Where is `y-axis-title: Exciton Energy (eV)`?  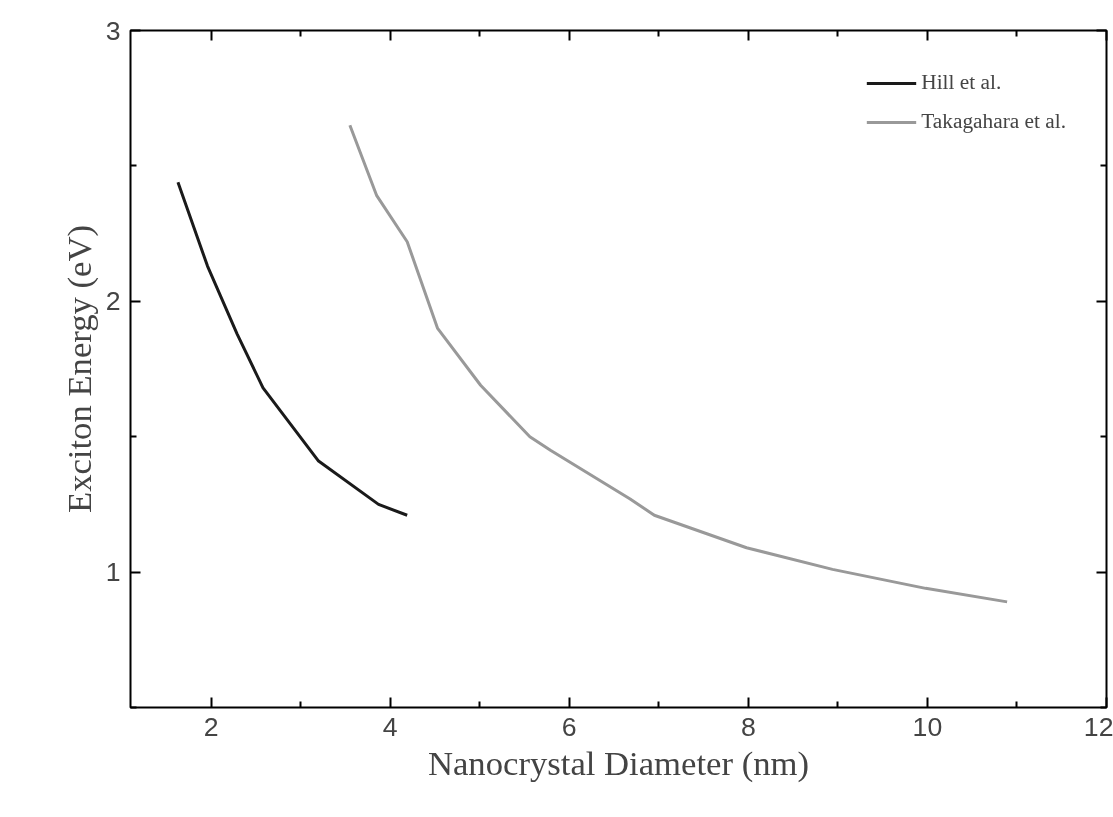 y-axis-title: Exciton Energy (eV) is located at coordinates (79, 369).